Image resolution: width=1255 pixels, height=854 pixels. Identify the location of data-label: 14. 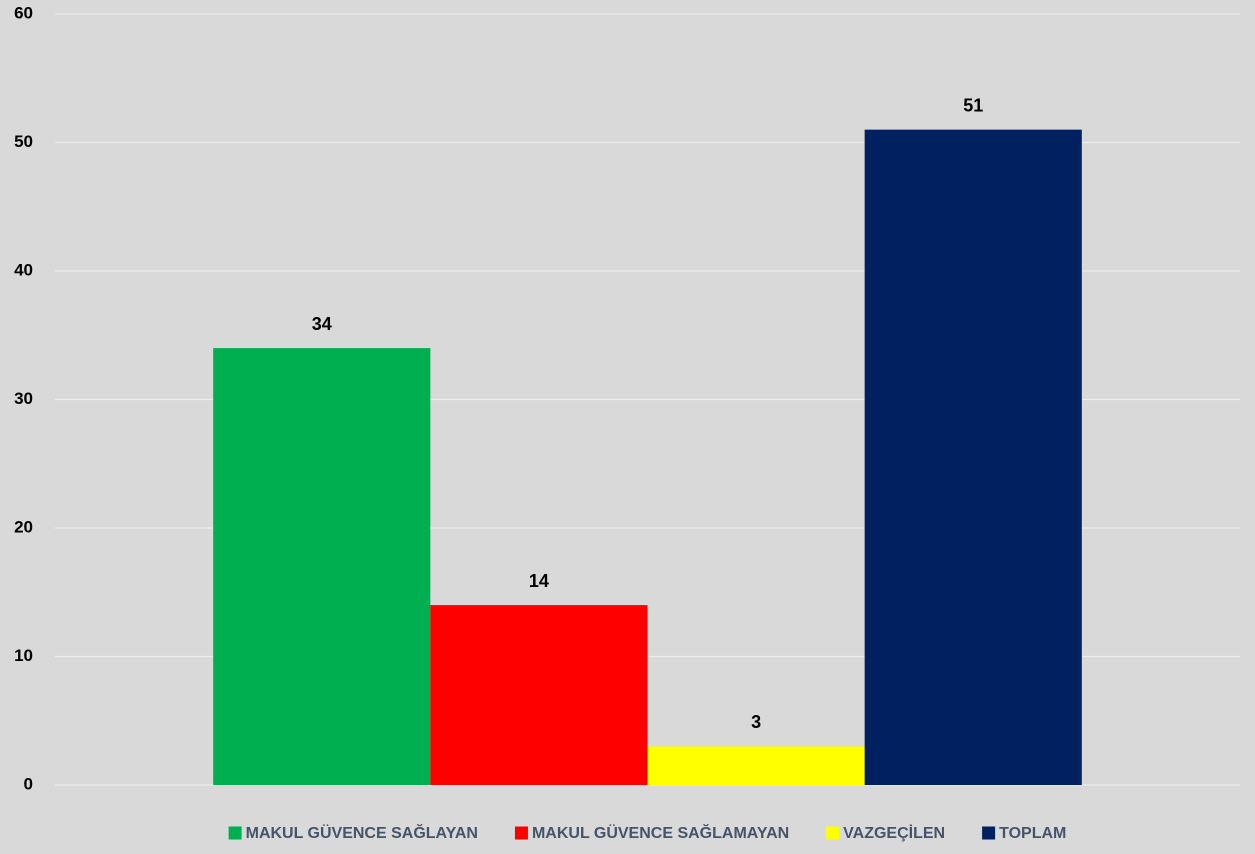
(539, 581).